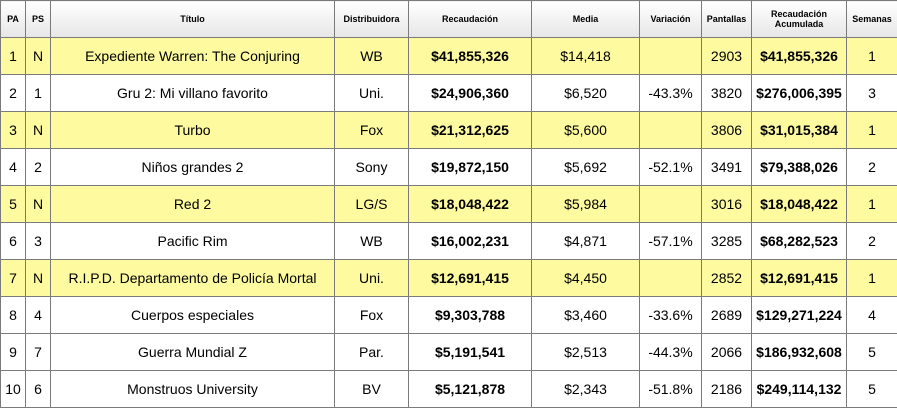  Describe the element at coordinates (470, 241) in the screenshot. I see `gross-cell: $16,002,231` at that location.